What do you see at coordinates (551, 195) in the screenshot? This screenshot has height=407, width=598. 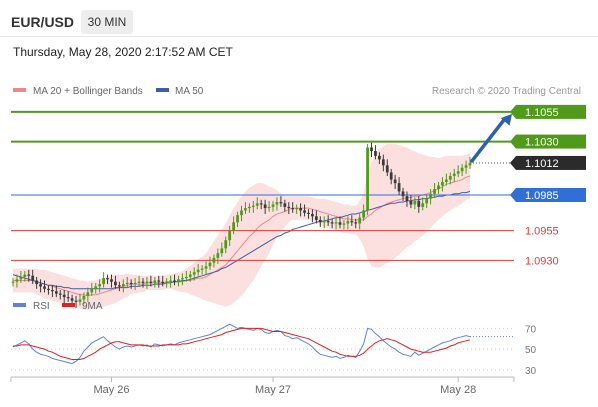 I see `level-label-bg` at bounding box center [551, 195].